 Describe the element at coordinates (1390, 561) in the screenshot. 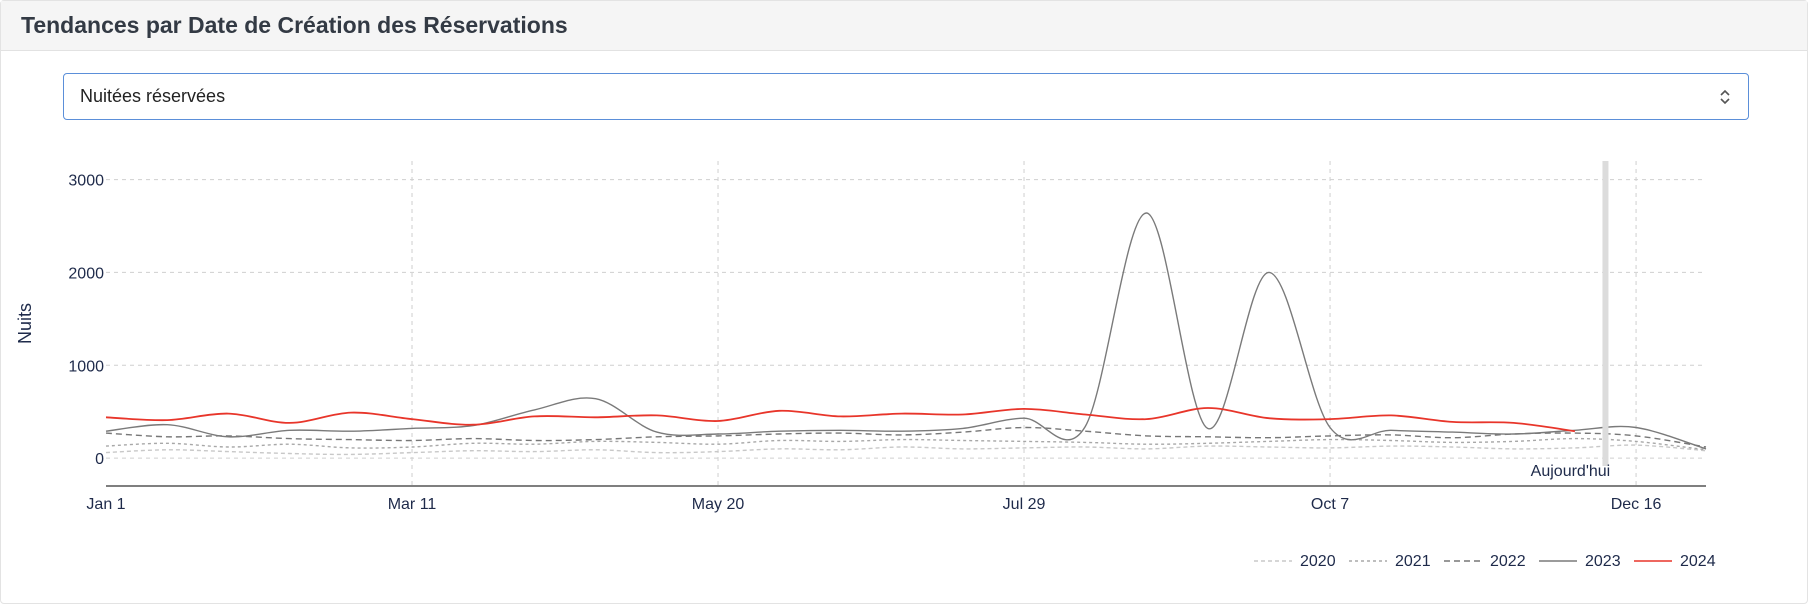

I see `legend-item-2021: 2021` at that location.